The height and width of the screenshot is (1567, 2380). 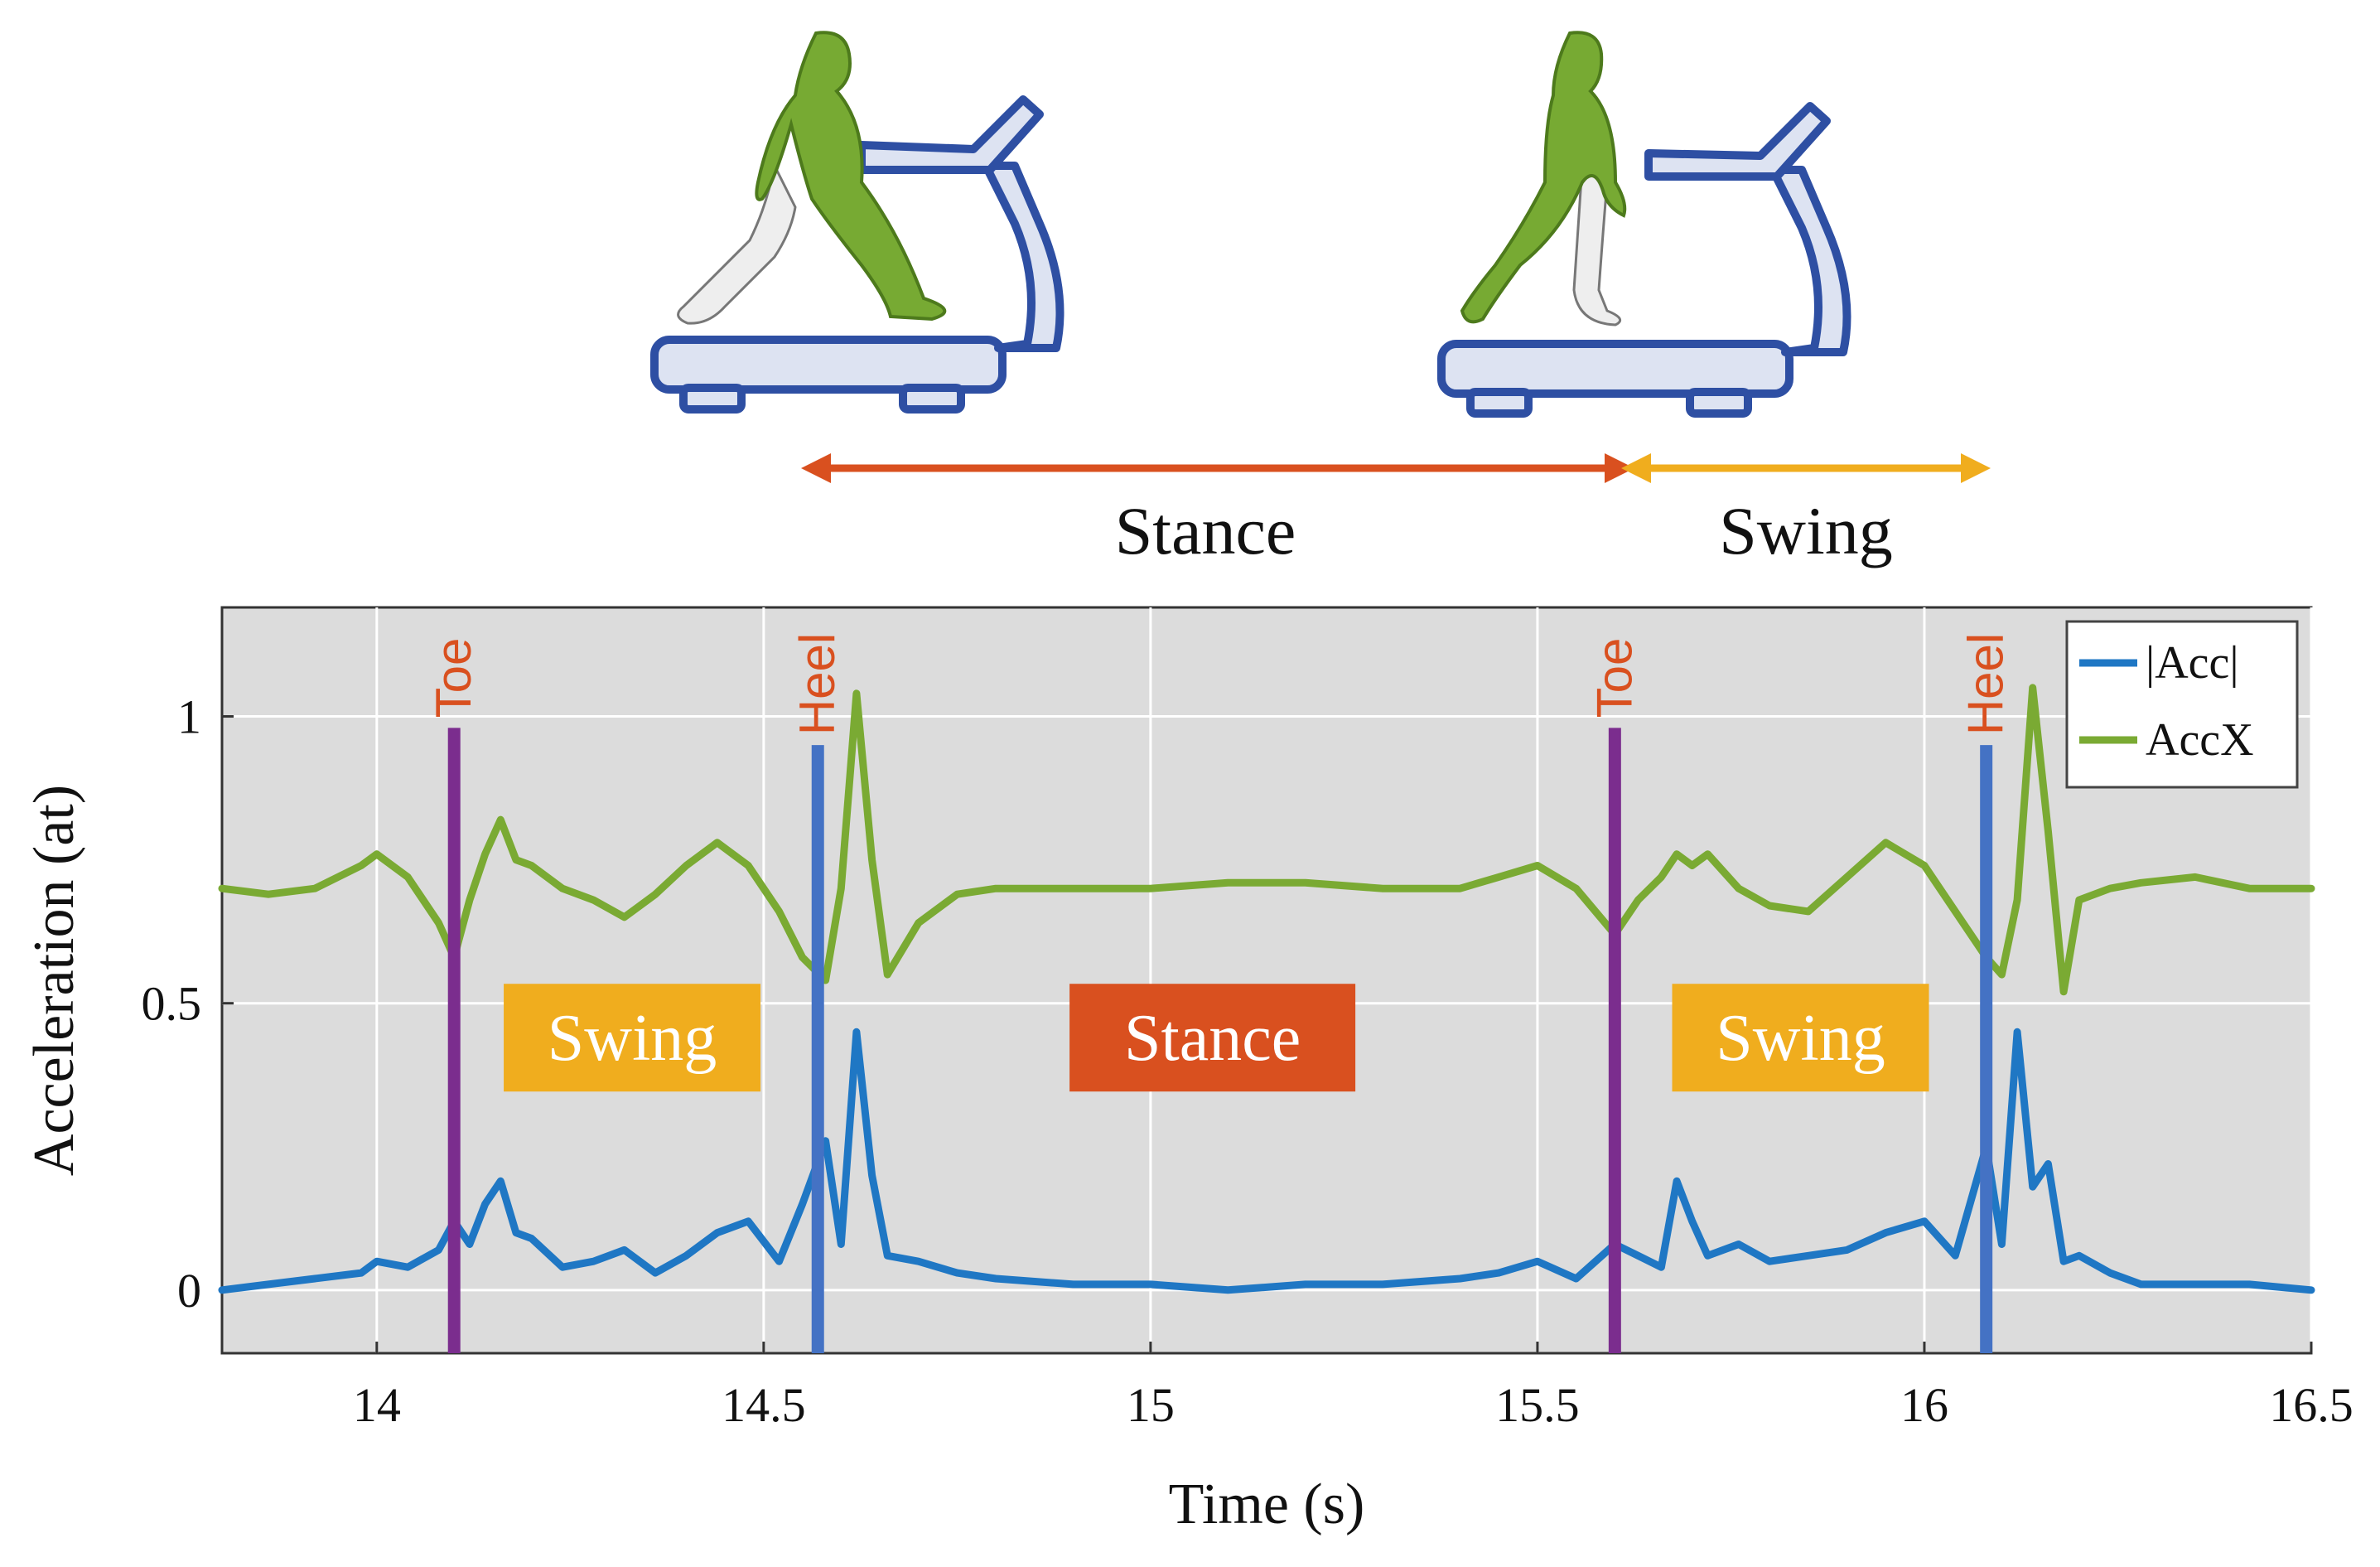 What do you see at coordinates (377, 1405) in the screenshot?
I see `x-tick-label: 14` at bounding box center [377, 1405].